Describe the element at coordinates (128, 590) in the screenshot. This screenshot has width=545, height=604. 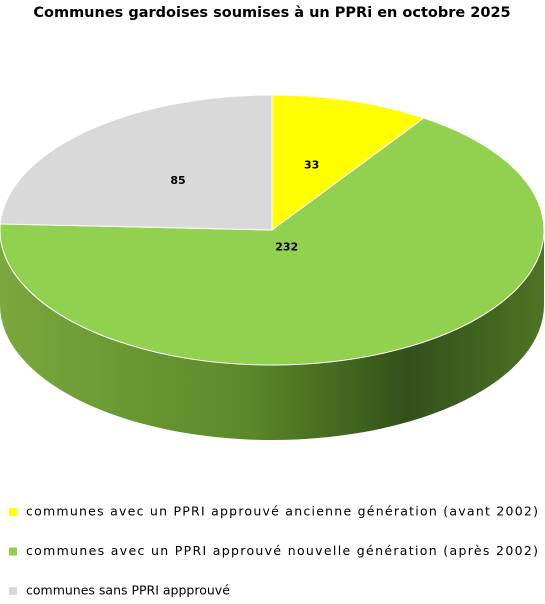
I see `legend-label: communes sans PPRI appprouvé` at that location.